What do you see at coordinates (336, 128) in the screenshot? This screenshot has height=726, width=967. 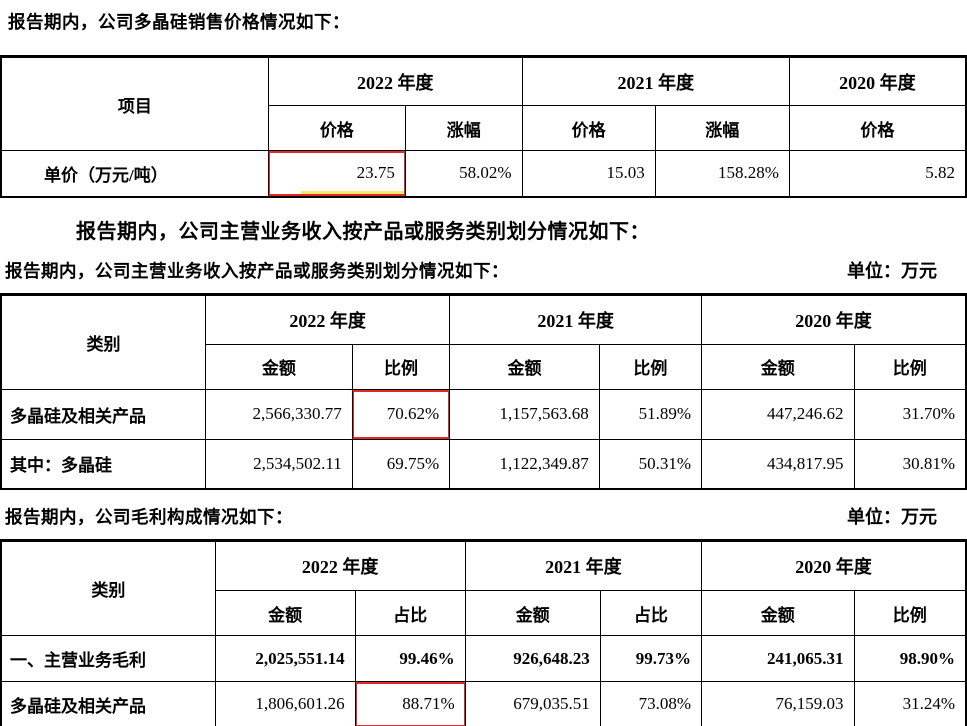 I see `subheader-price-2022: 价格` at bounding box center [336, 128].